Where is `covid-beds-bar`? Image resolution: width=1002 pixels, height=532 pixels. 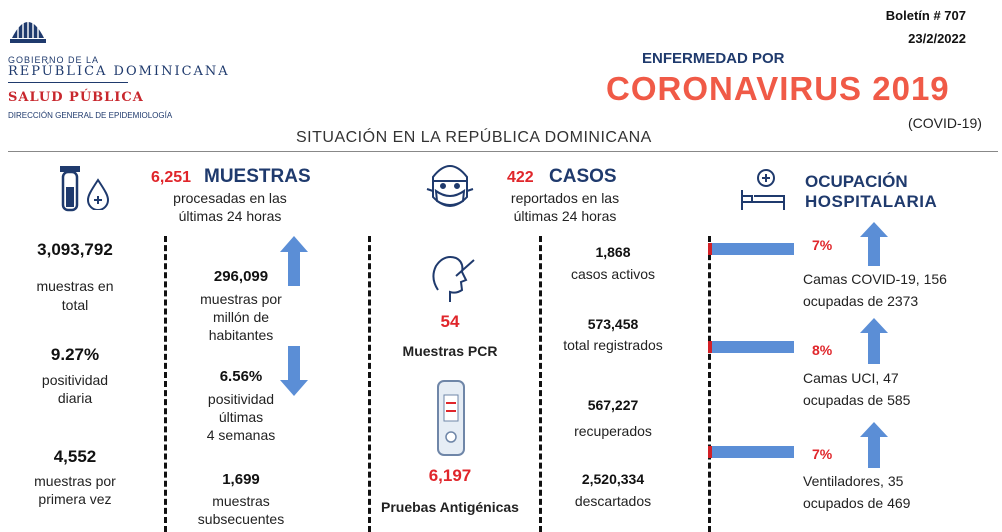 covid-beds-bar is located at coordinates (751, 249).